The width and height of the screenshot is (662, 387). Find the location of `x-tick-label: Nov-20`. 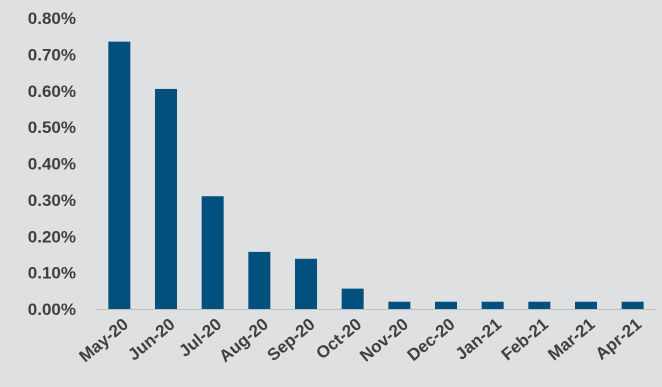

x-tick-label: Nov-20 is located at coordinates (384, 340).